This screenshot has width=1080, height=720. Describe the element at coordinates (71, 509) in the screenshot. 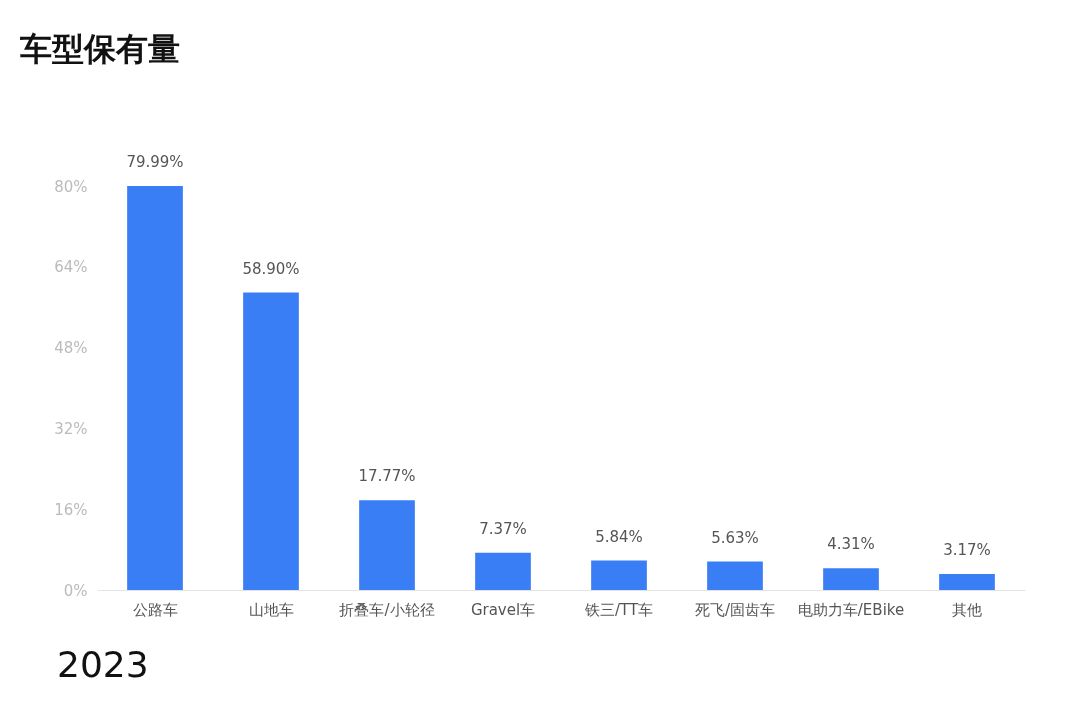

I see `y-tick-label: 16%` at that location.